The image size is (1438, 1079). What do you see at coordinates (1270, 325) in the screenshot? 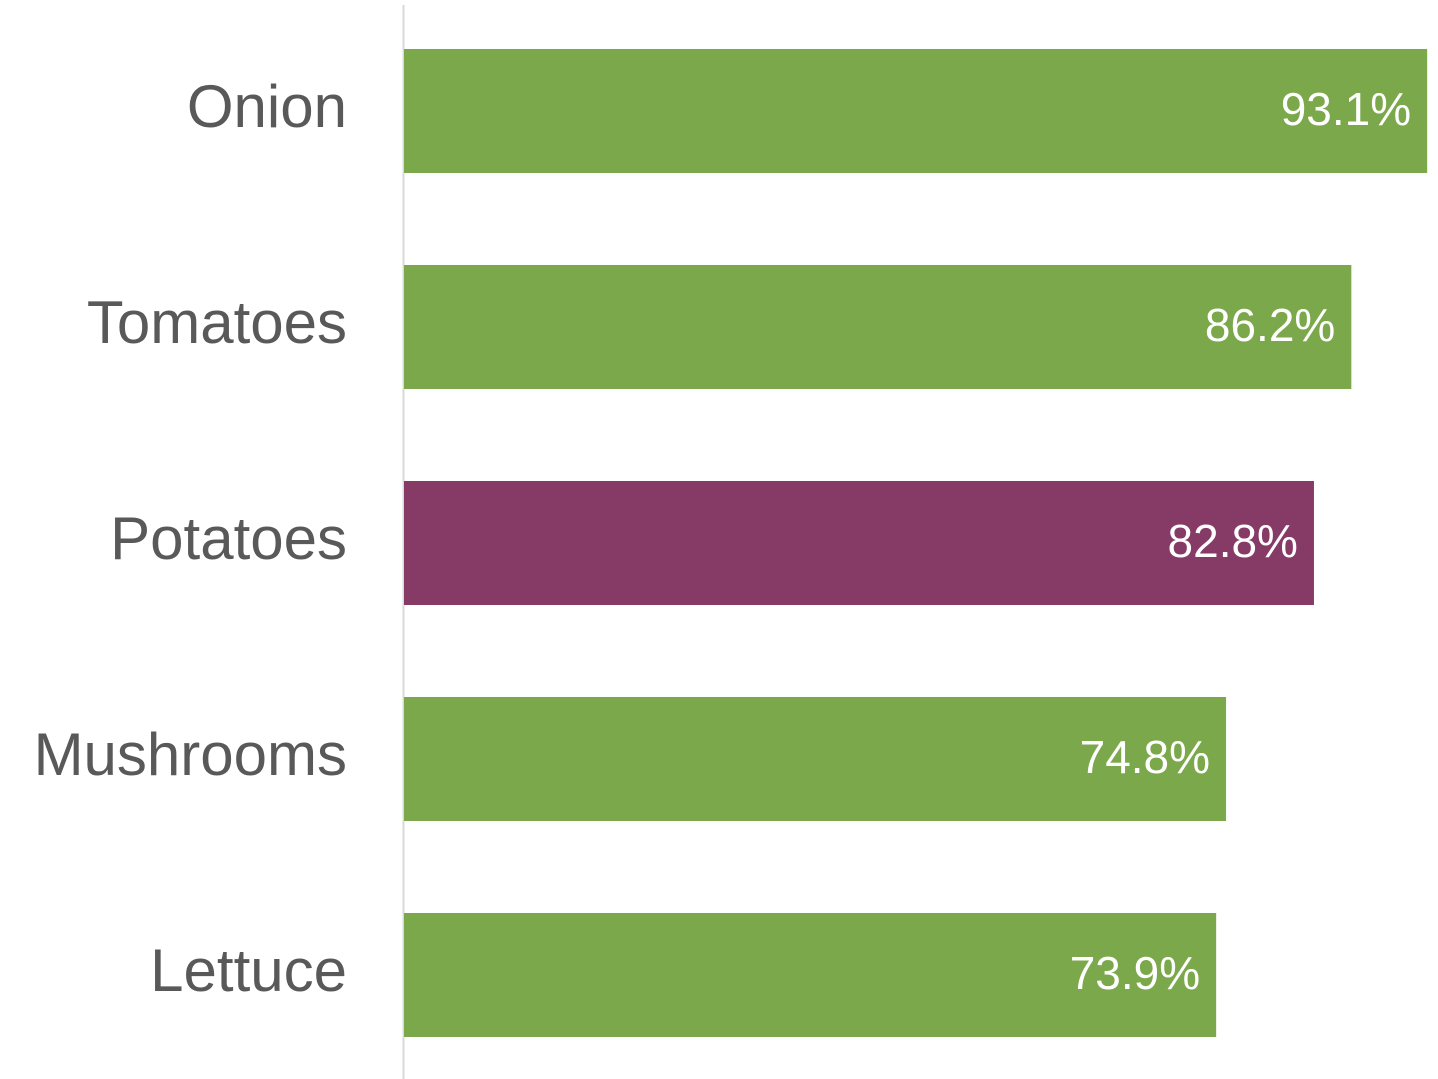
I see `data-label: 86.2%` at bounding box center [1270, 325].